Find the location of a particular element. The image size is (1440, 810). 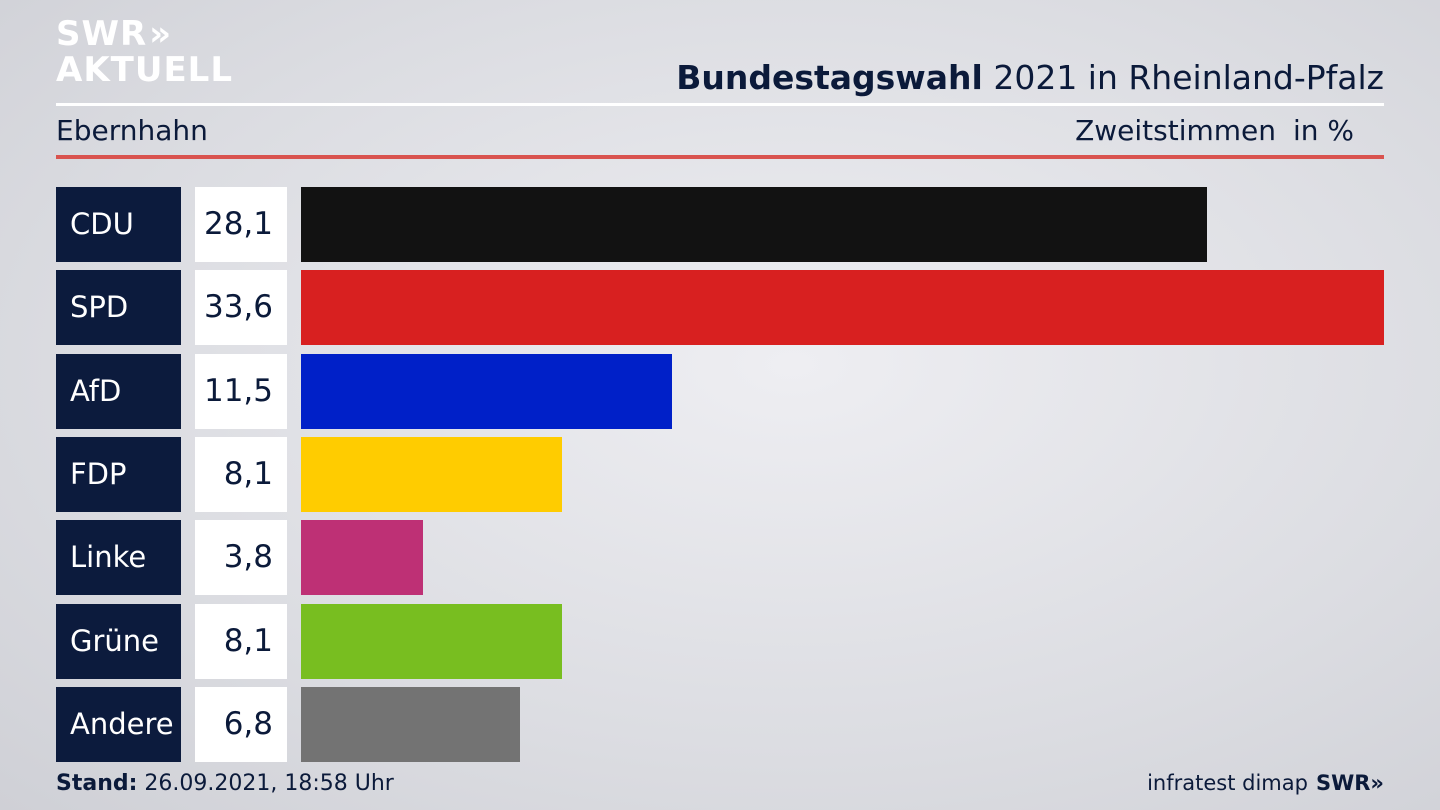

bar-row: AfD 11,5 is located at coordinates (720, 391).